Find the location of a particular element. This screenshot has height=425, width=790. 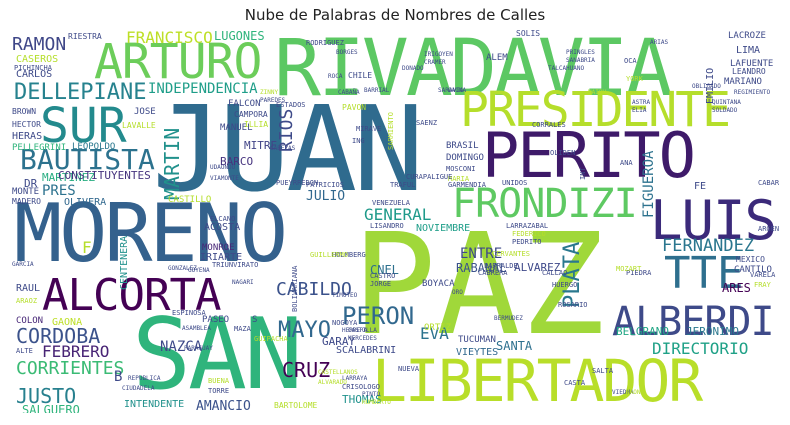

word: ARTURO is located at coordinates (178, 62).